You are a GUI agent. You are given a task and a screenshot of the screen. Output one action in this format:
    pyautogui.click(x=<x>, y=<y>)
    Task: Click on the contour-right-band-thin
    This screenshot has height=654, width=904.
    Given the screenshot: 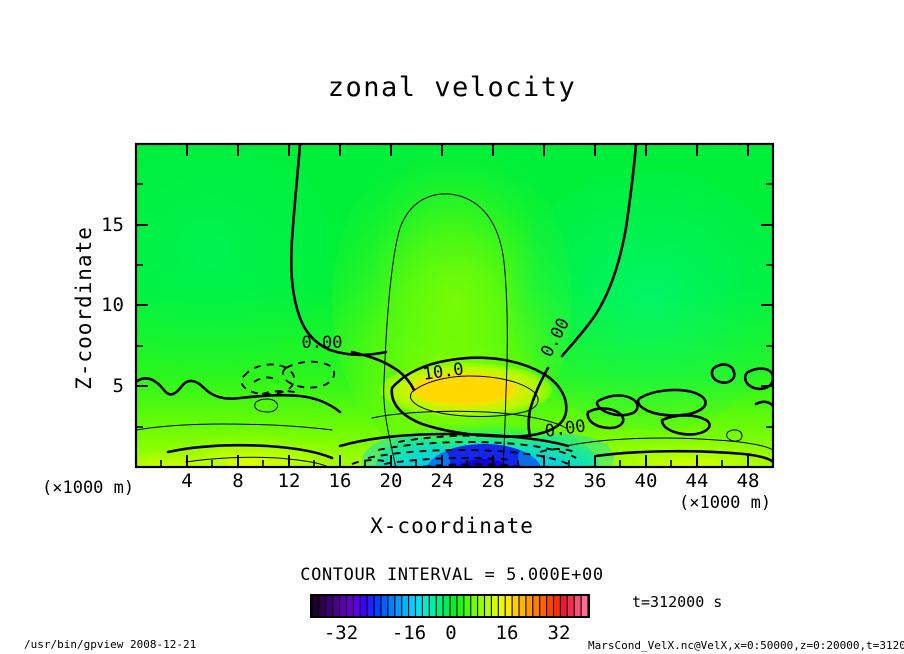 What is the action you would take?
    pyautogui.click(x=669, y=444)
    